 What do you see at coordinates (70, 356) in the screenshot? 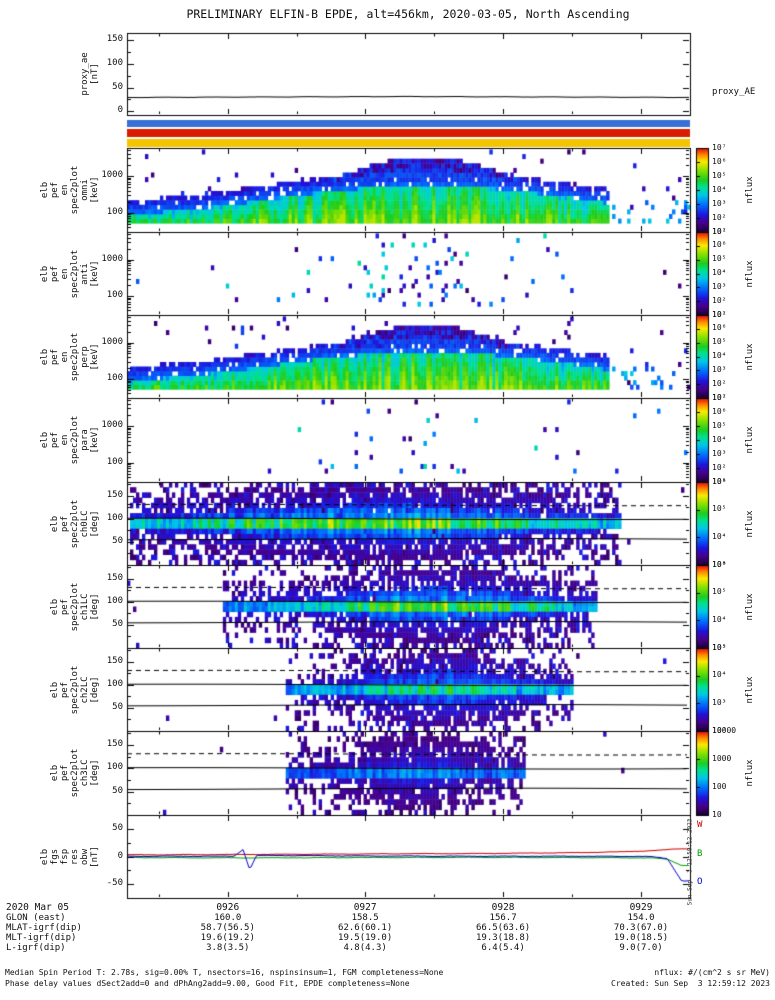
I see `ylabel-perp: elb pef en spec2plot perp [keV]` at bounding box center [70, 356].